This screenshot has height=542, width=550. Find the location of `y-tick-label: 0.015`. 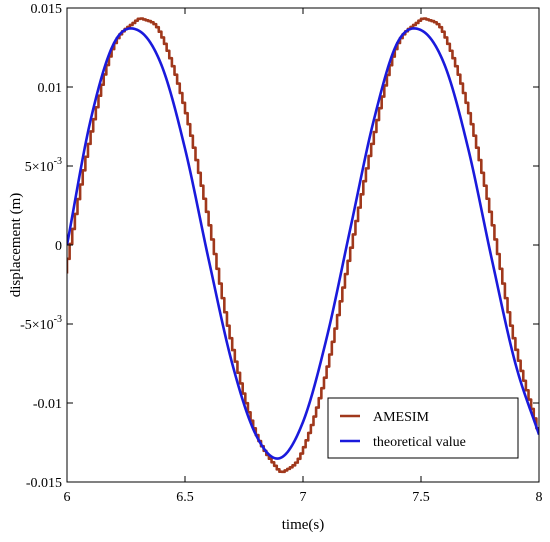

y-tick-label: 0.015 is located at coordinates (47, 9).